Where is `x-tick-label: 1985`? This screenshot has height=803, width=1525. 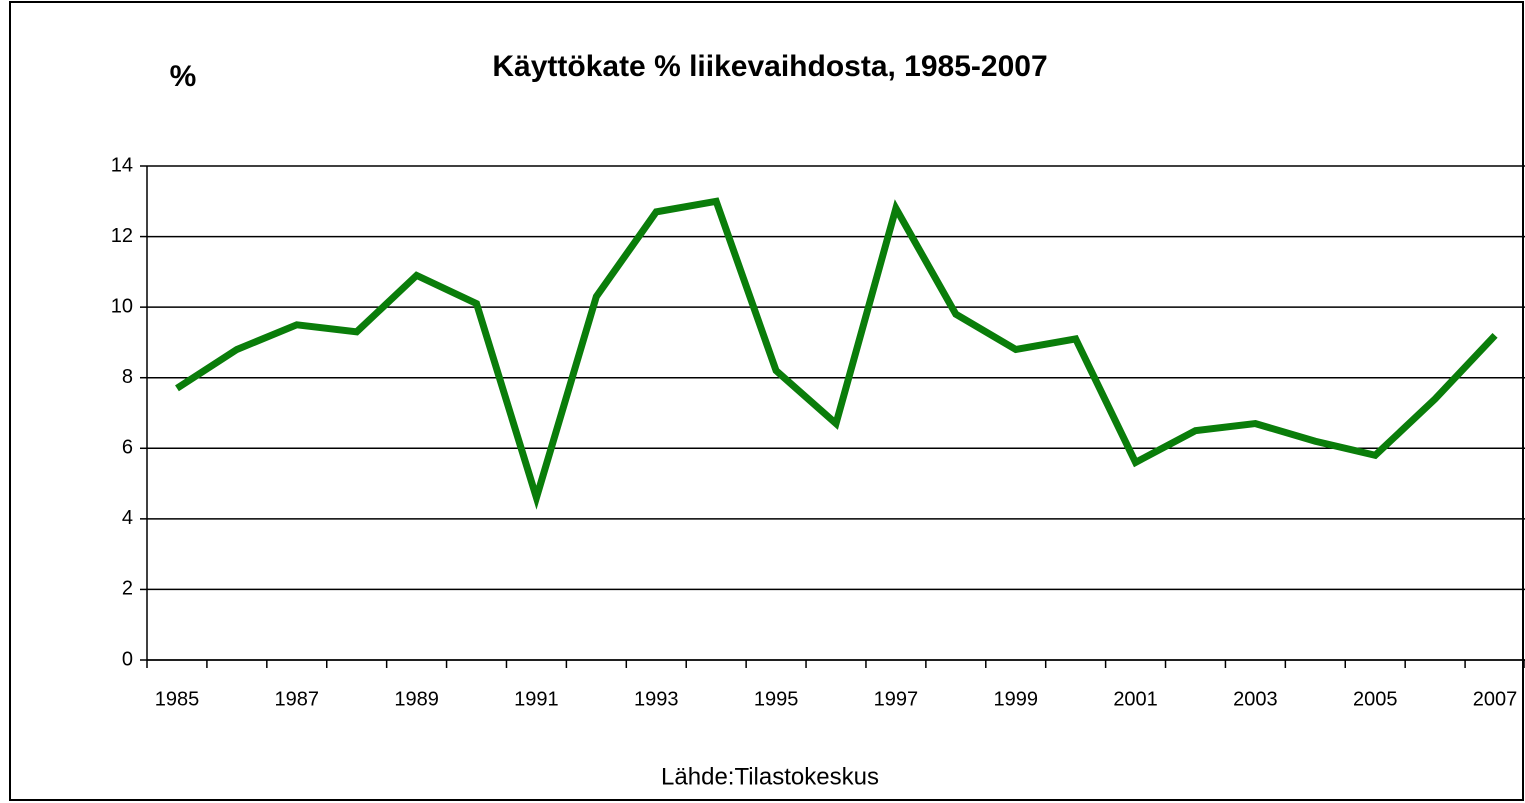
x-tick-label: 1985 is located at coordinates (177, 699).